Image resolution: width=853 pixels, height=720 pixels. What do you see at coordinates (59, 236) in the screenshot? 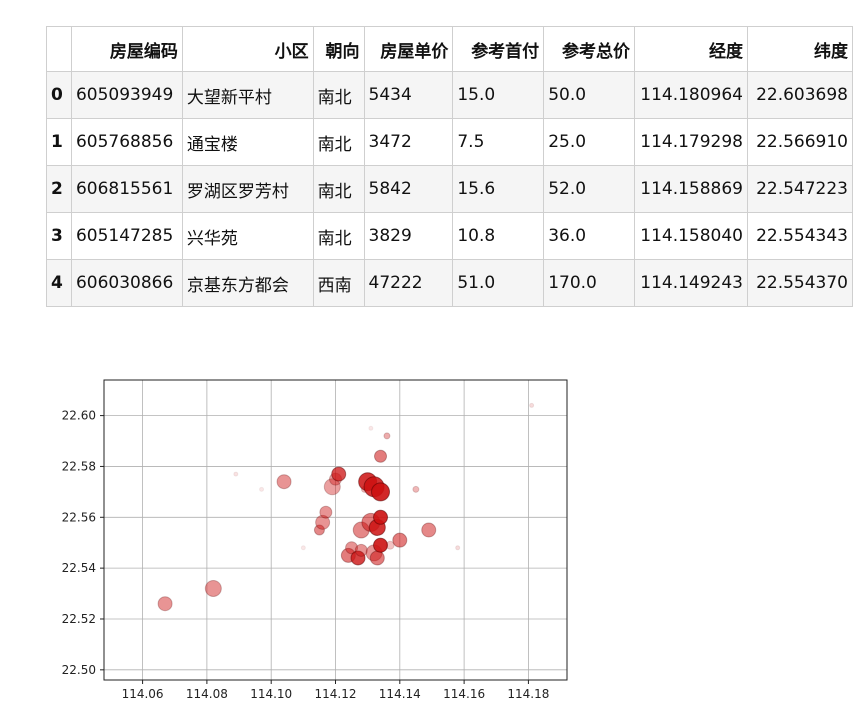
I see `row-index: 3` at bounding box center [59, 236].